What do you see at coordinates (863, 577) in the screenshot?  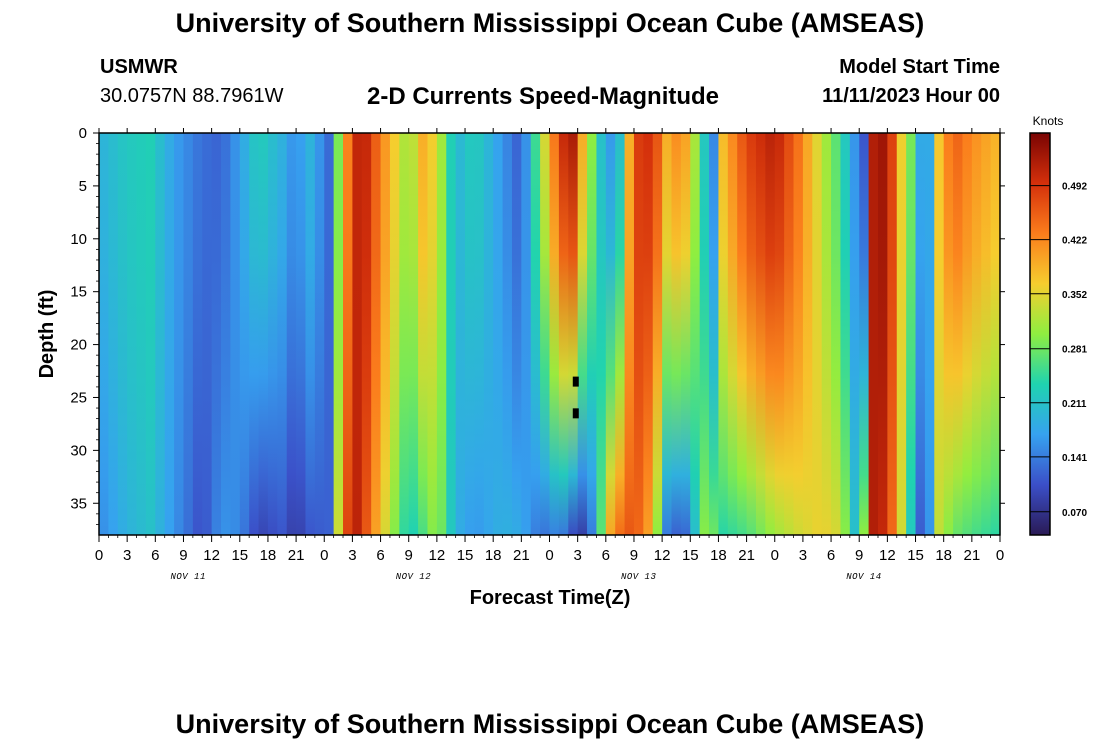 I see `day-label: NOV 14` at bounding box center [863, 577].